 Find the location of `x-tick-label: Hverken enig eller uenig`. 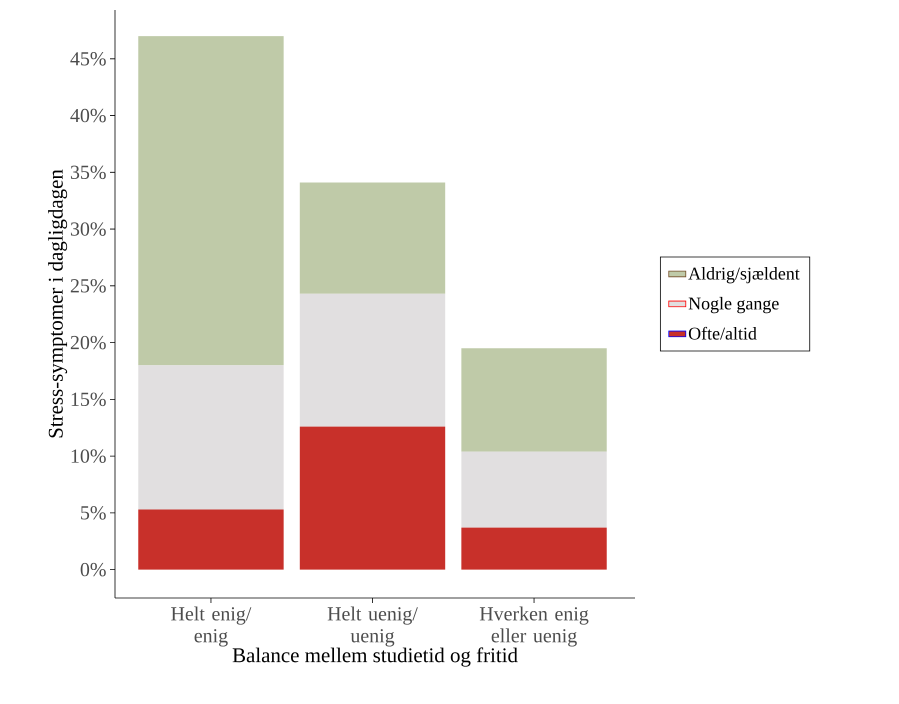

x-tick-label: Hverken enig eller uenig is located at coordinates (534, 626).